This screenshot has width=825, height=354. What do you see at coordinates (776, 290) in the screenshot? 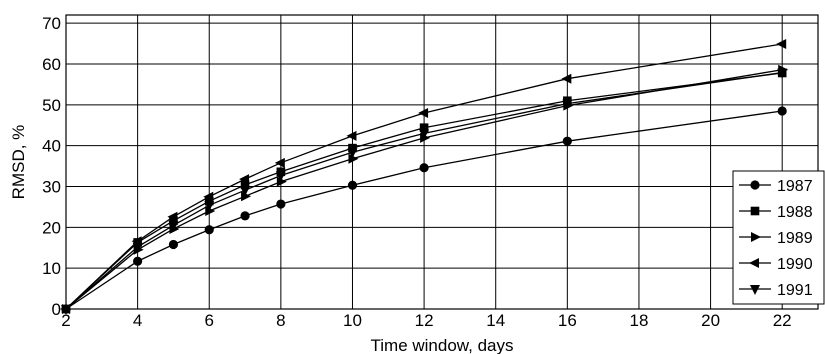
I see `legend-item-1991: 1991` at bounding box center [776, 290].